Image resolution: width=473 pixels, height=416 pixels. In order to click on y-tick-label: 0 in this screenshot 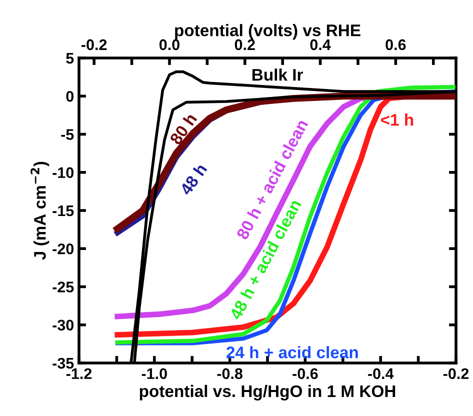, I will do `click(70, 96)`.